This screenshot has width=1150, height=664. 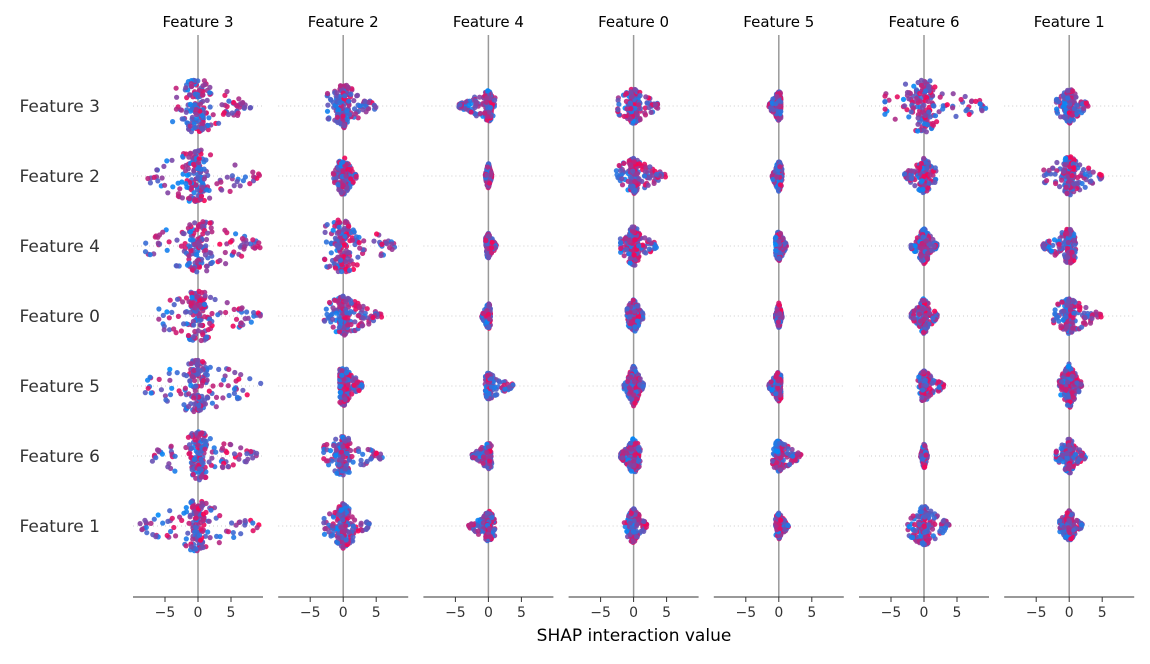 I want to click on row-label: Feature 3, so click(x=60, y=107).